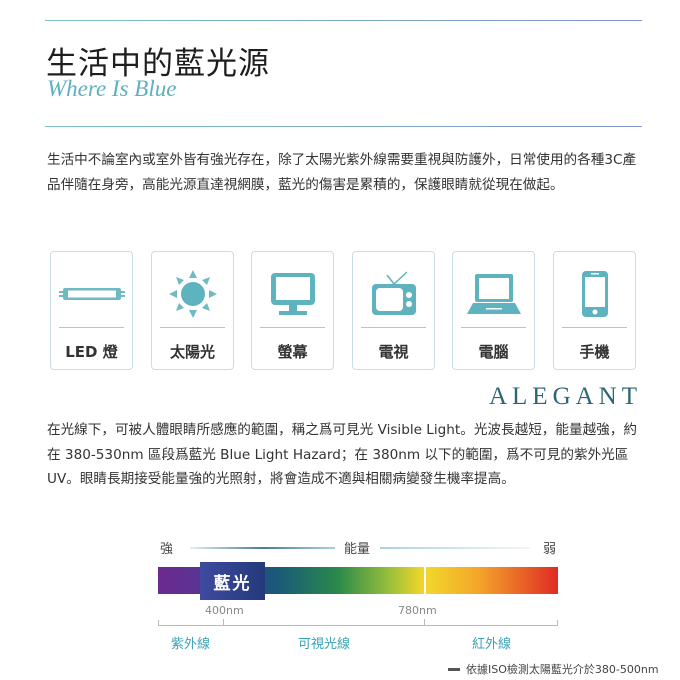 The width and height of the screenshot is (680, 680). What do you see at coordinates (393, 352) in the screenshot?
I see `source-label: 電視` at bounding box center [393, 352].